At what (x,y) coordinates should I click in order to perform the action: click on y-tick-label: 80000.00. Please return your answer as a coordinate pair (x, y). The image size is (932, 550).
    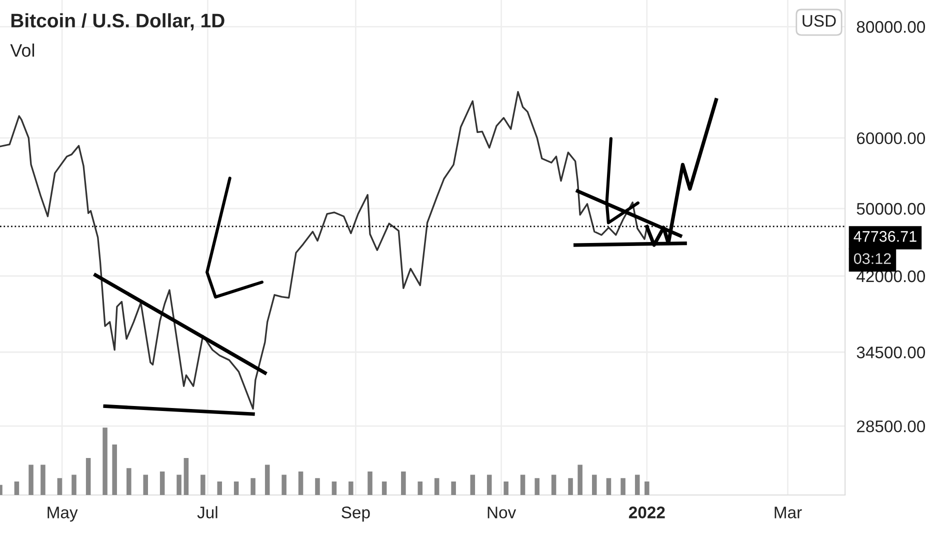
    Looking at the image, I should click on (891, 27).